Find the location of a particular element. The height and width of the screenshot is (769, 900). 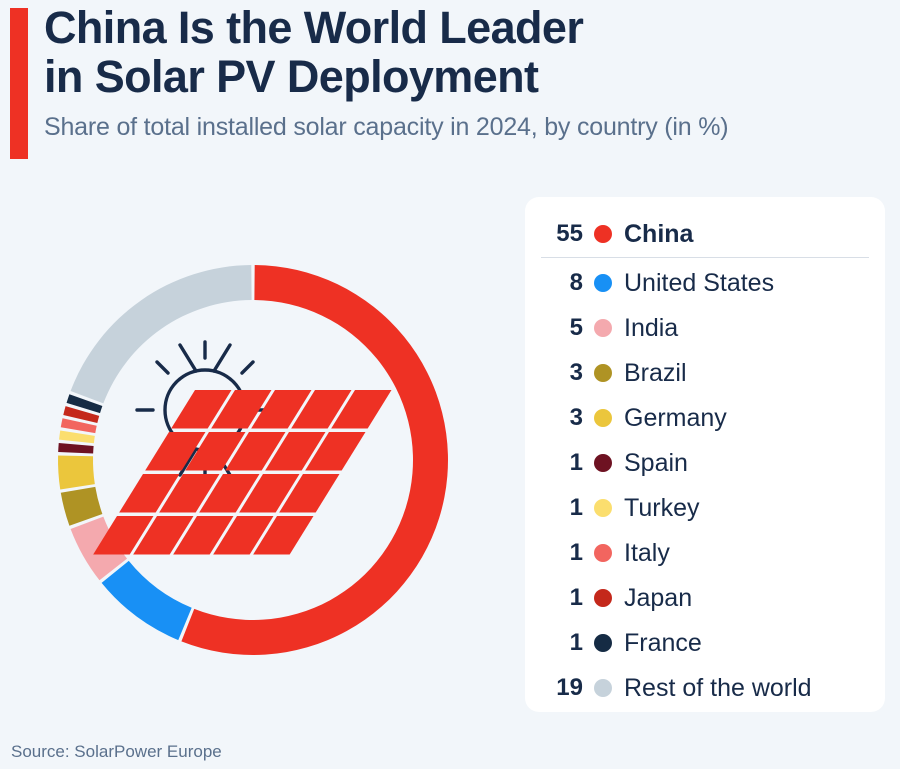

legend-item-united-states: 8 United States is located at coordinates (705, 282).